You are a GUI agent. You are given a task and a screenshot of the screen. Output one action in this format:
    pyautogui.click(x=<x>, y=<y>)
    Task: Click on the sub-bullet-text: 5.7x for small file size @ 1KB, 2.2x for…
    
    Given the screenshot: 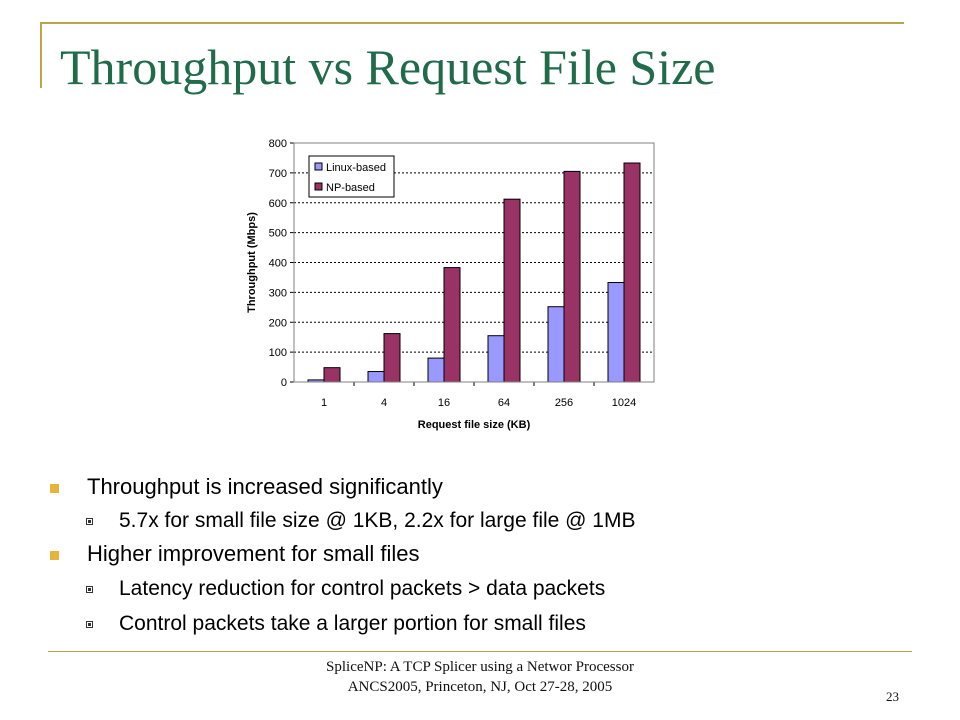 What is the action you would take?
    pyautogui.click(x=377, y=520)
    